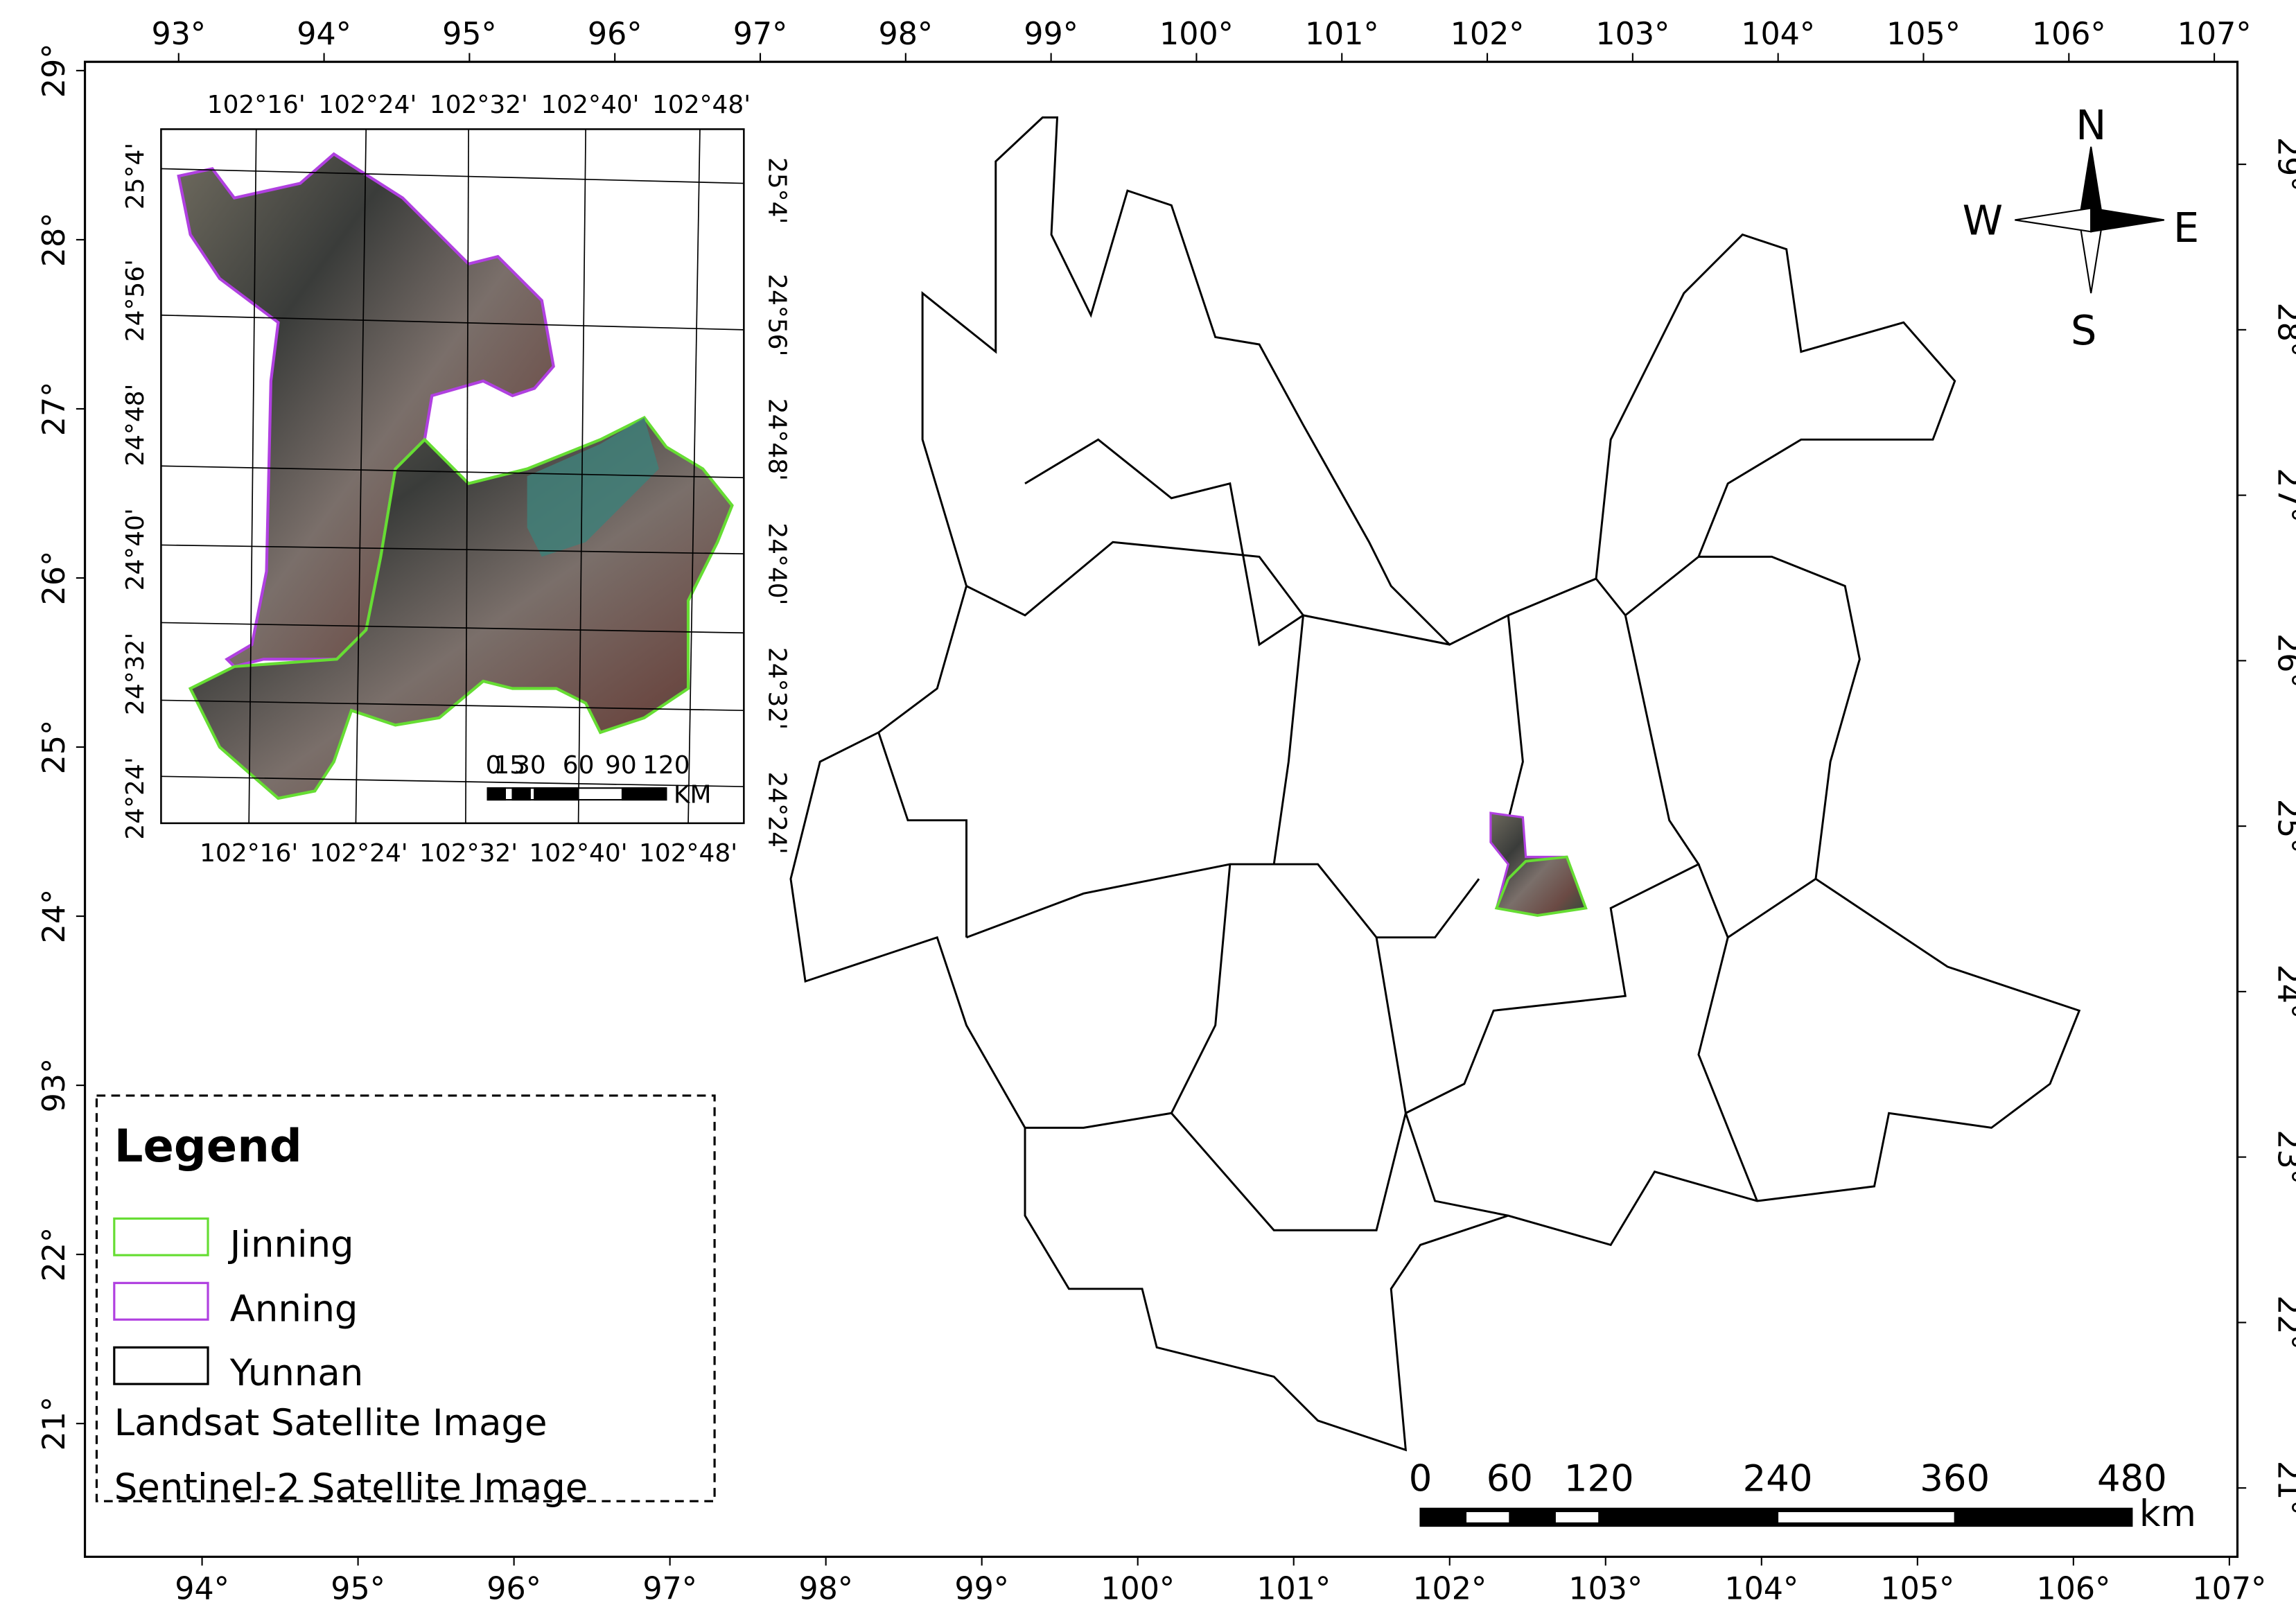  Describe the element at coordinates (358, 1589) in the screenshot. I see `bottom-label: 95°` at that location.